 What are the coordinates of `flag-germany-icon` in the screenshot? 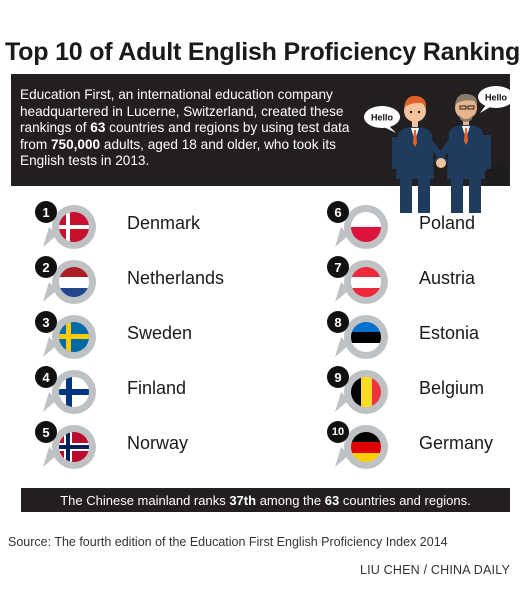 It's located at (361, 447).